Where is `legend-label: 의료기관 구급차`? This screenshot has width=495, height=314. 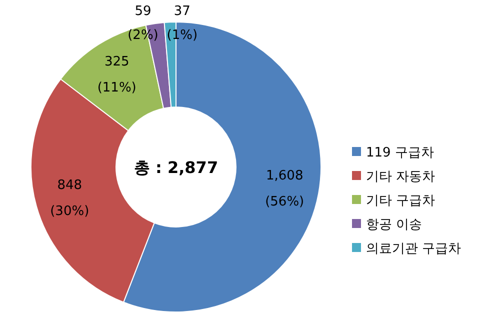
legend-label: 의료기관 구급차 is located at coordinates (414, 249).